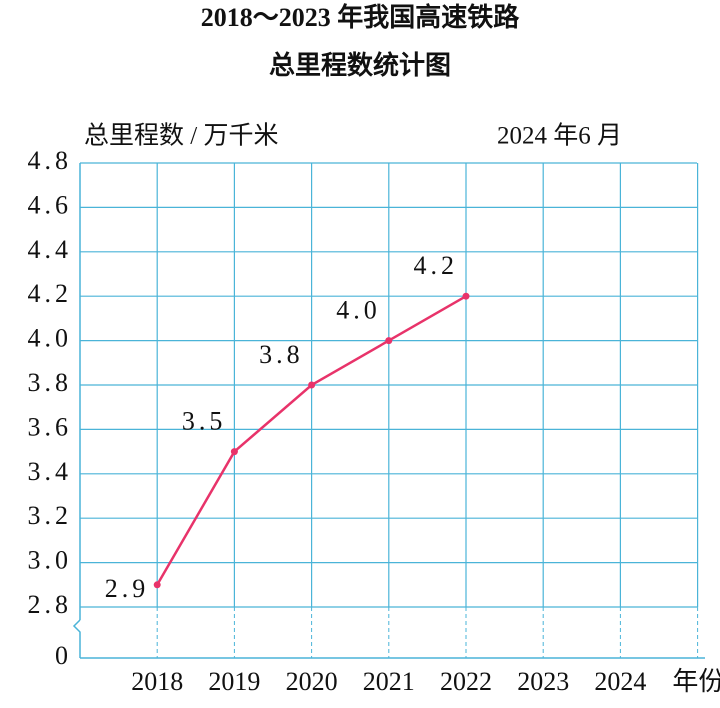 The width and height of the screenshot is (720, 708). I want to click on axis-break, so click(76, 638).